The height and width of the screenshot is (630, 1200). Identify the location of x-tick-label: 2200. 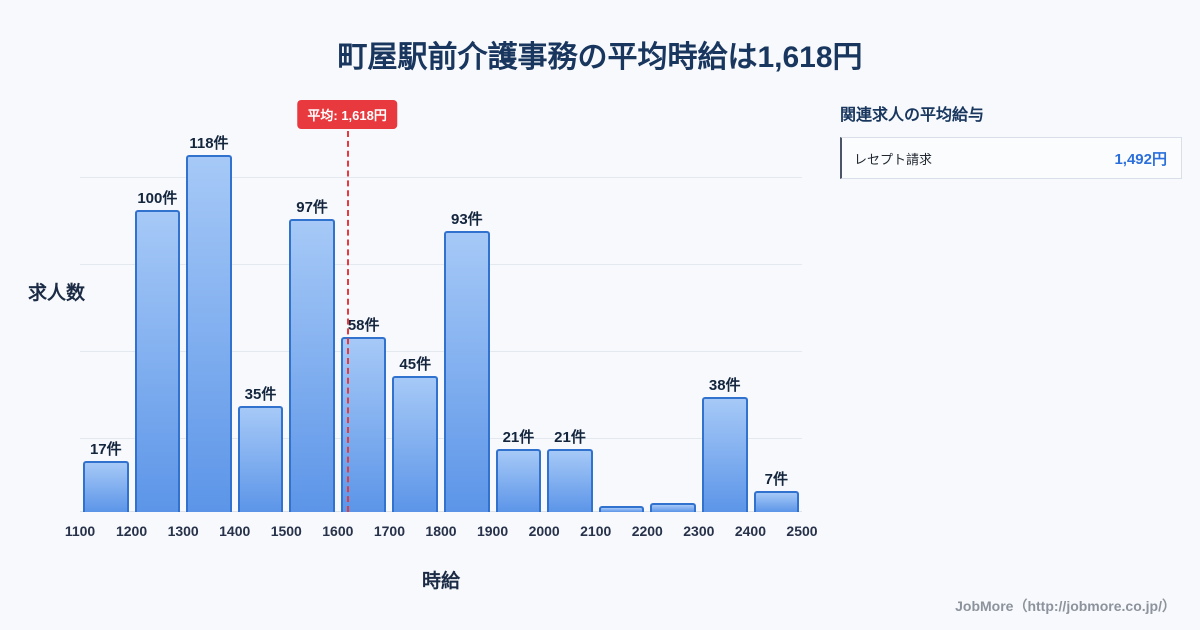
(647, 531).